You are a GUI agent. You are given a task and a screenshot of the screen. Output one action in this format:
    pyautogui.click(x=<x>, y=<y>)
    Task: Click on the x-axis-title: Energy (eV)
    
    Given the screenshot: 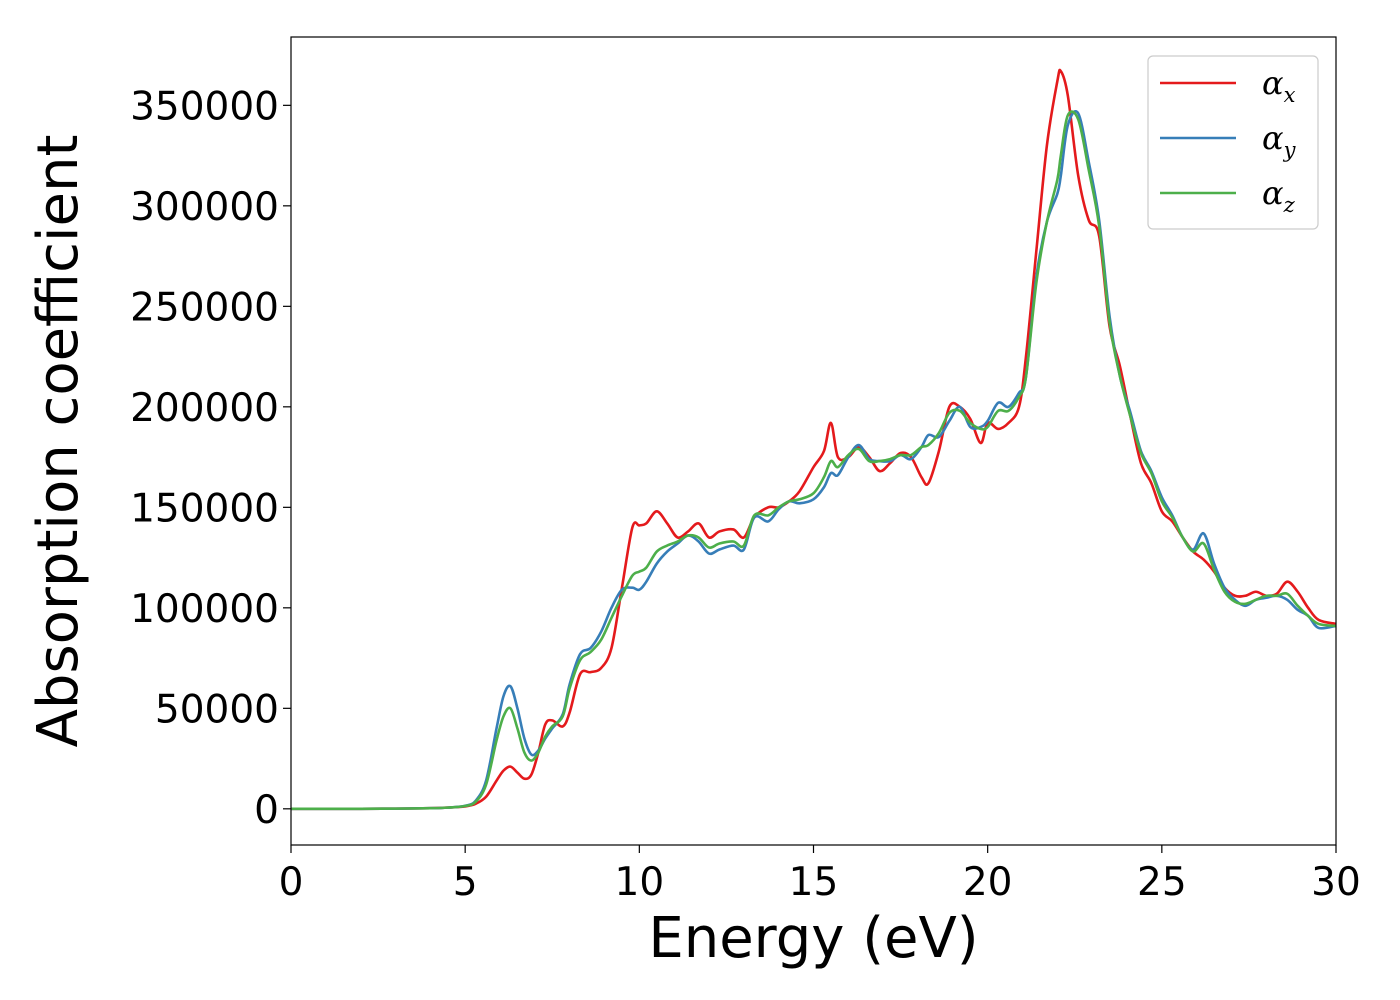 What is the action you would take?
    pyautogui.click(x=813, y=938)
    